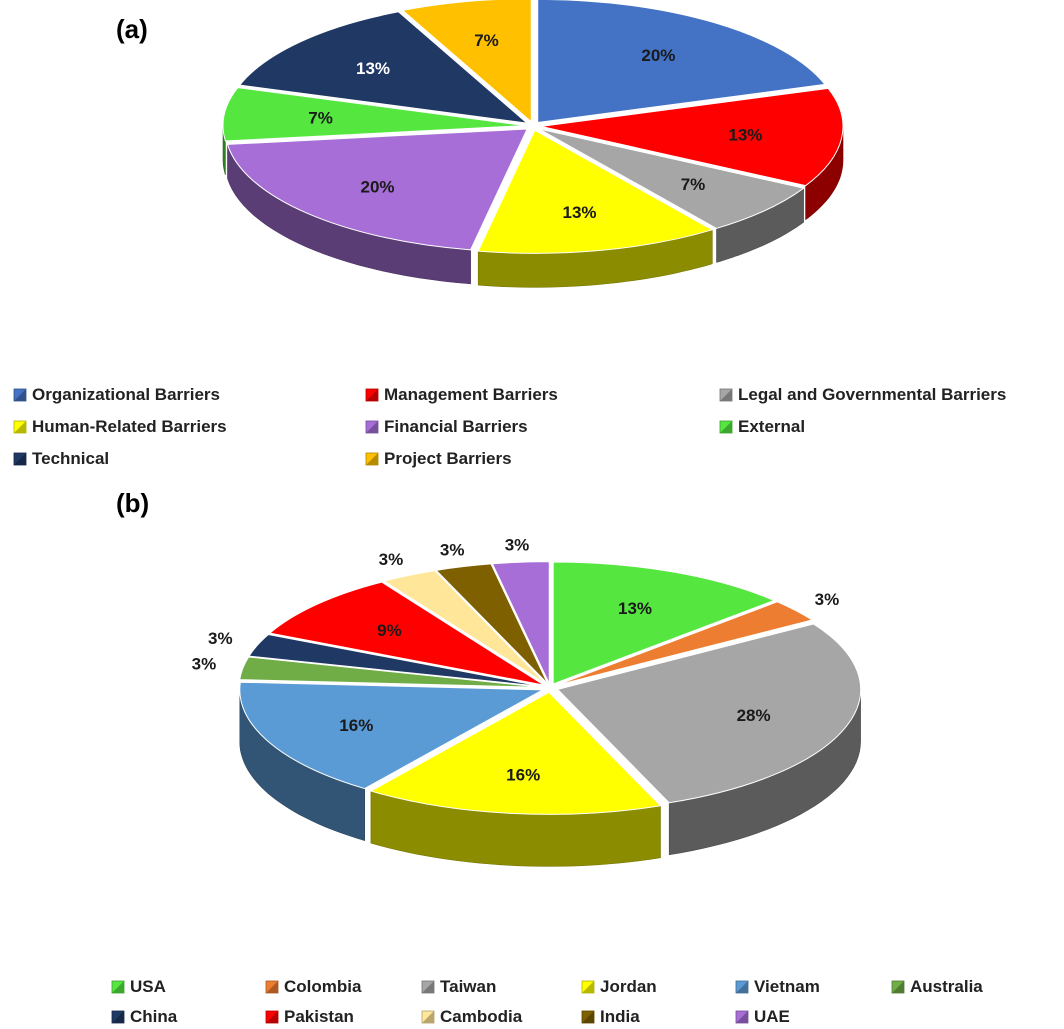 Image resolution: width=1064 pixels, height=1029 pixels. I want to click on legend-item-organizational-barriers: Organizational Barriers, so click(116, 394).